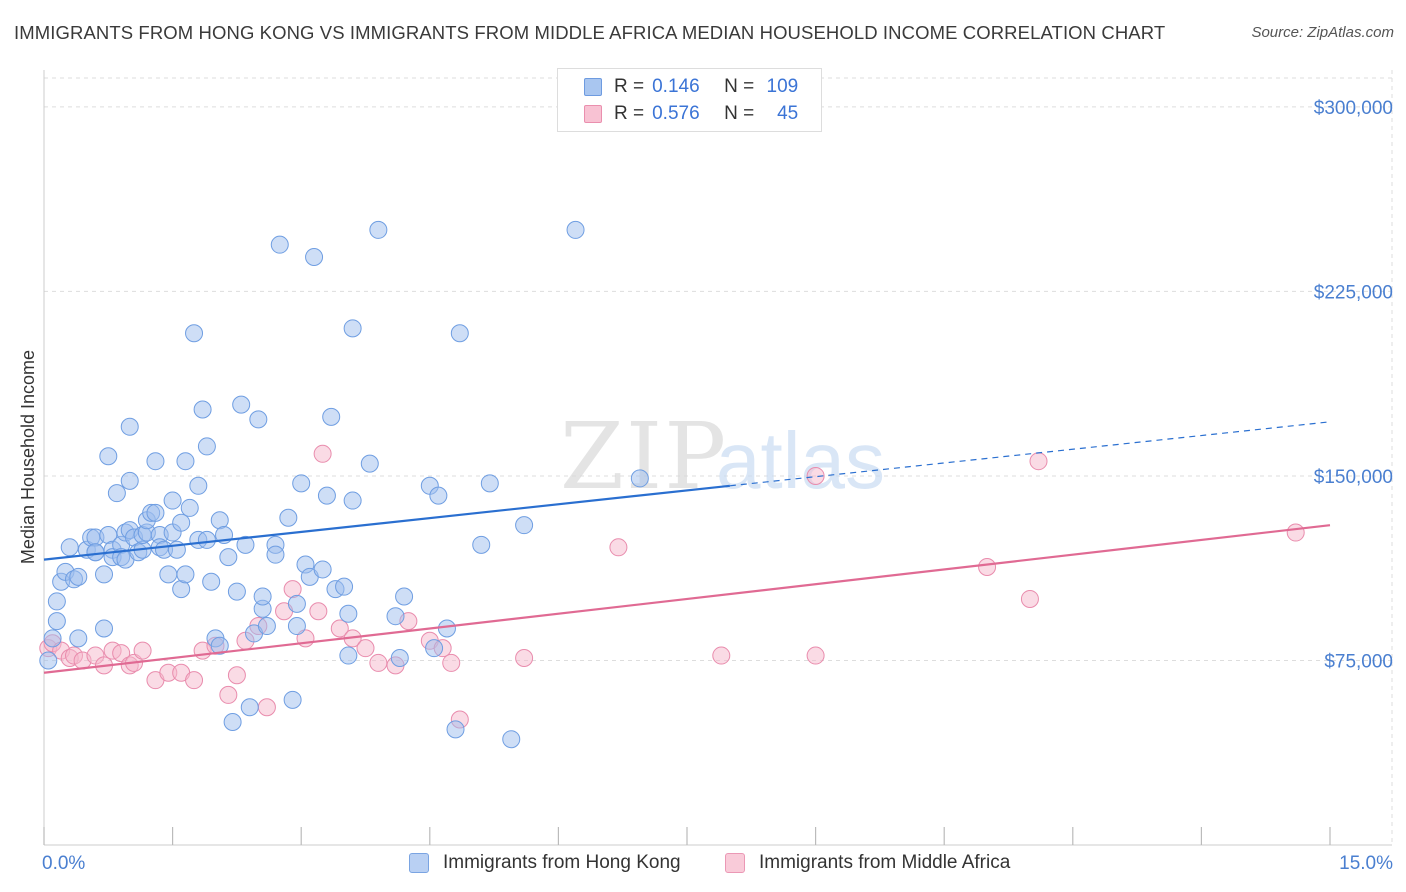 This screenshot has height=892, width=1406. I want to click on legend-item-hong-kong: Immigrants from Hong Kong, so click(545, 863).